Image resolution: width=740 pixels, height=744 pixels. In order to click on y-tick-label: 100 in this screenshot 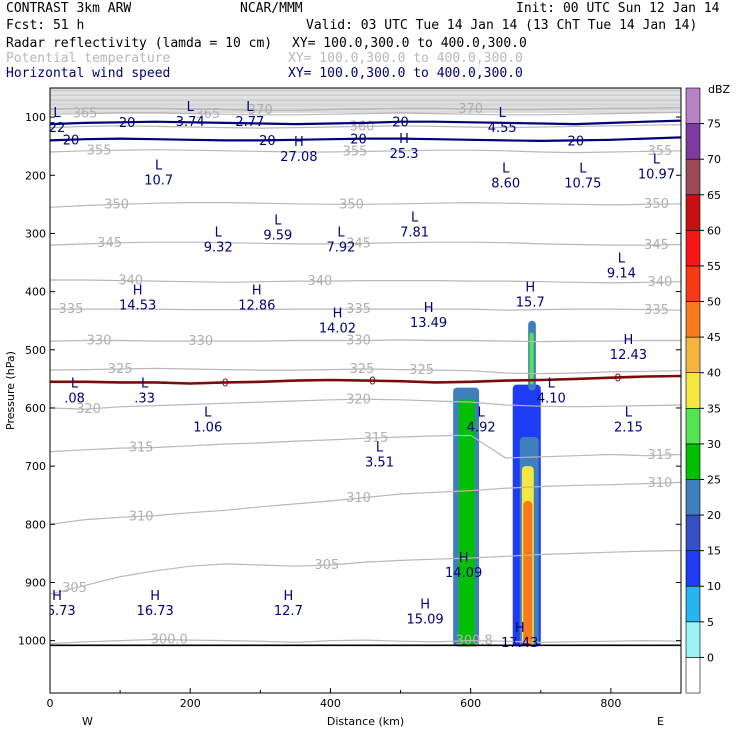, I will do `click(35, 117)`.